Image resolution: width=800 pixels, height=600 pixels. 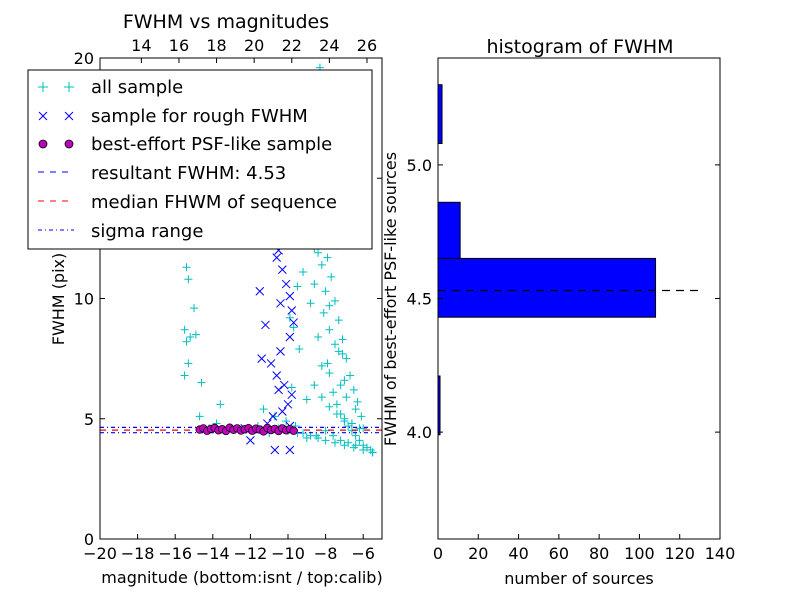 I want to click on x-tick-label: −16, so click(x=175, y=553).